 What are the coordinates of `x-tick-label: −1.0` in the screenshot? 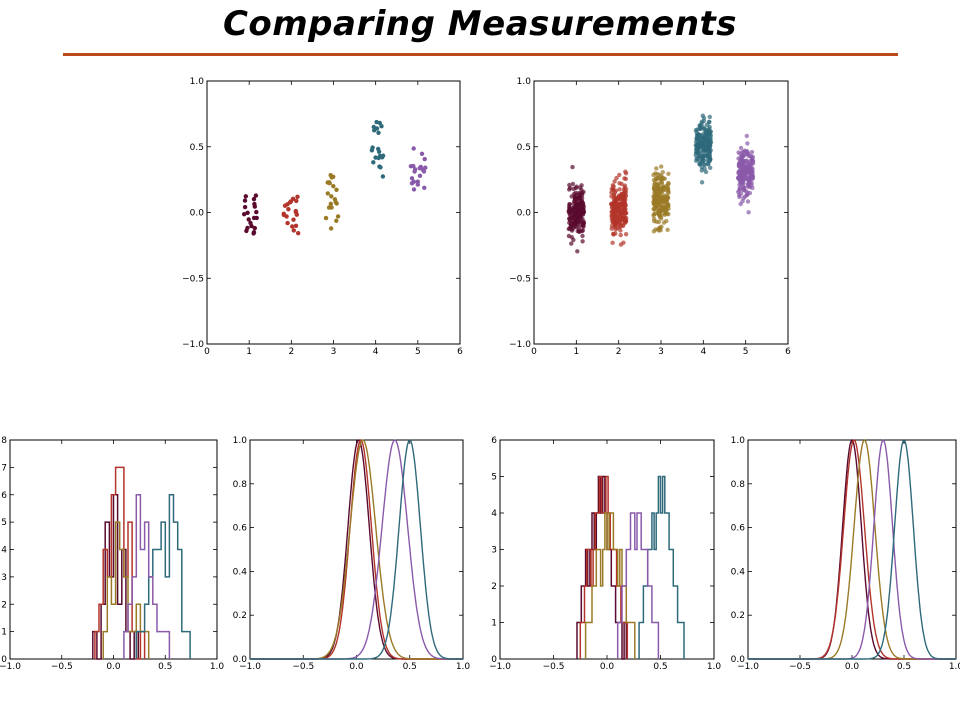 It's located at (748, 667).